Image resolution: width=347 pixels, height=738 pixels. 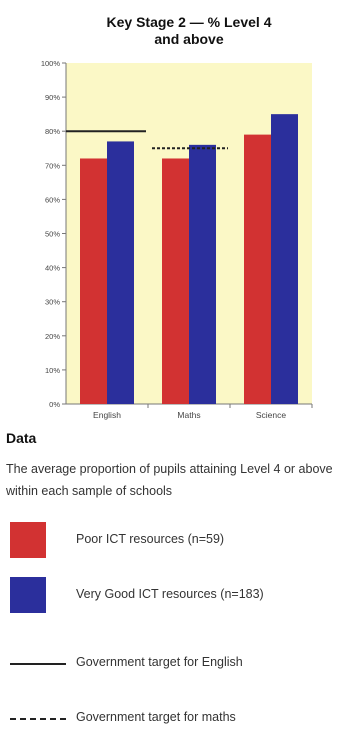 I want to click on legend-label-very-good-ict: Very Good ICT resources (n=183), so click(x=170, y=594).